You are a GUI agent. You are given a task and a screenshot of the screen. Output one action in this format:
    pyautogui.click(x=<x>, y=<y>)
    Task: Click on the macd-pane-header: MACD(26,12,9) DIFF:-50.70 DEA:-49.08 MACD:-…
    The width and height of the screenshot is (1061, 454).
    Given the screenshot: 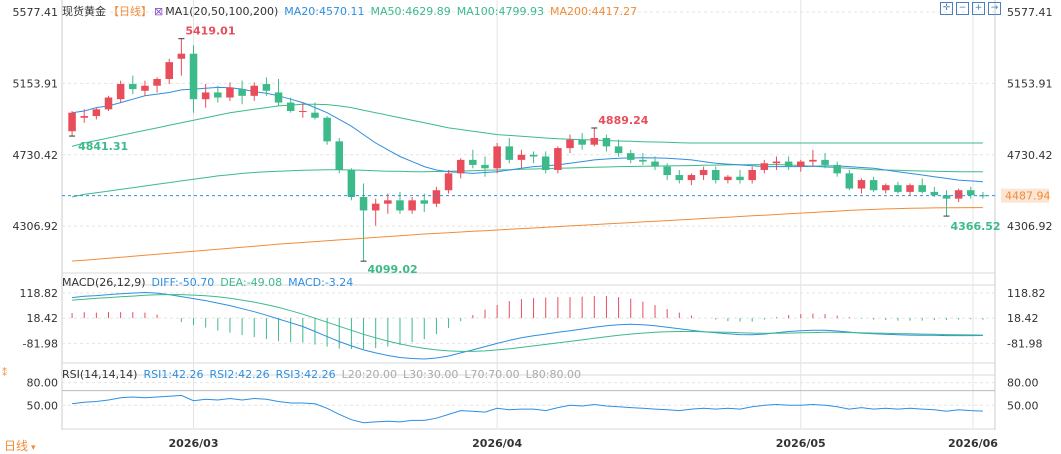 What is the action you would take?
    pyautogui.click(x=210, y=282)
    